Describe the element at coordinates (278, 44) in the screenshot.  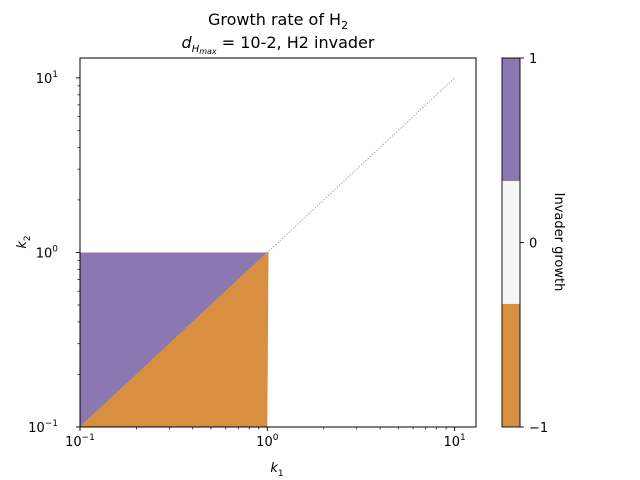
I see `chart-subtitle: dHmax = 10-2, H2 invader` at that location.